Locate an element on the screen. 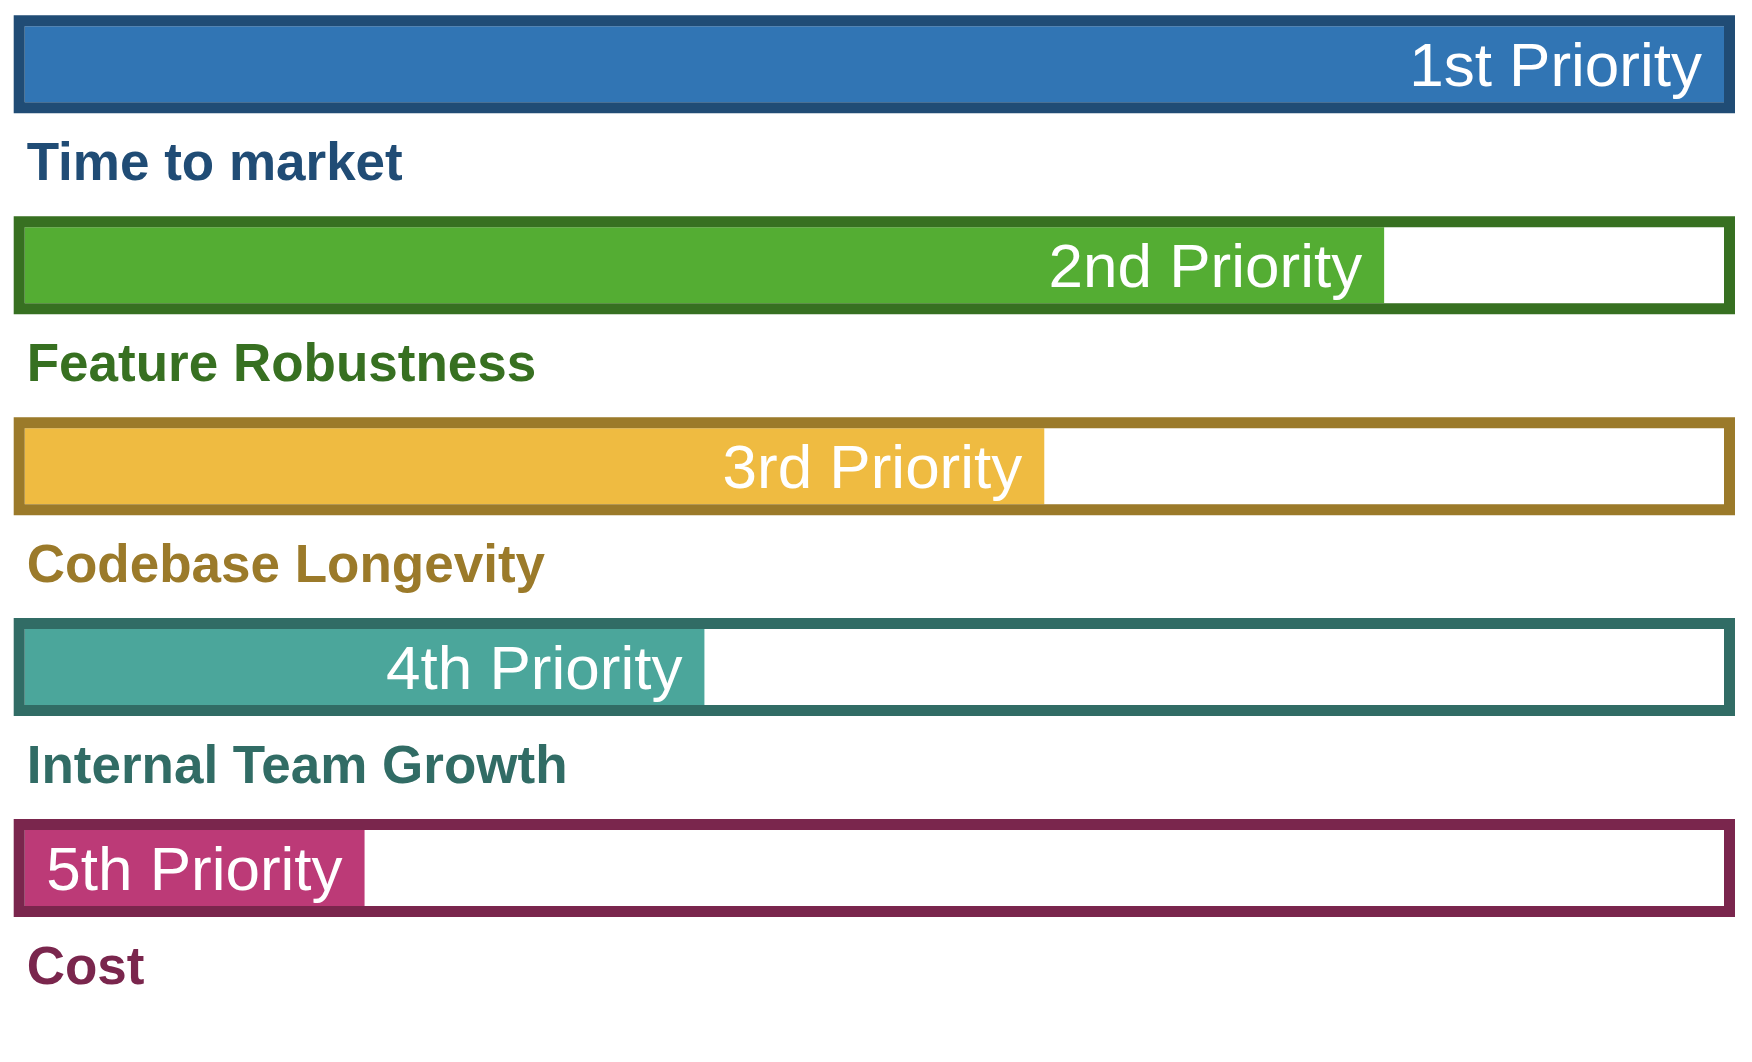 This screenshot has height=1062, width=1752. y-tick-label: Time to market is located at coordinates (214, 161).